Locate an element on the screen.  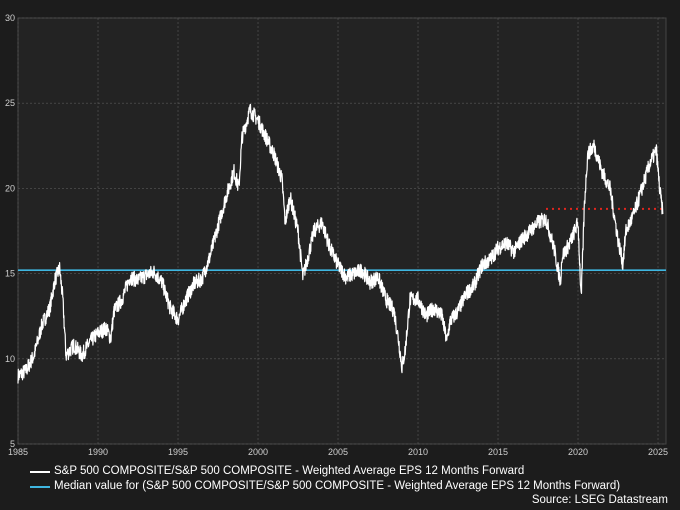
y-tick-label: 15 is located at coordinates (10, 274).